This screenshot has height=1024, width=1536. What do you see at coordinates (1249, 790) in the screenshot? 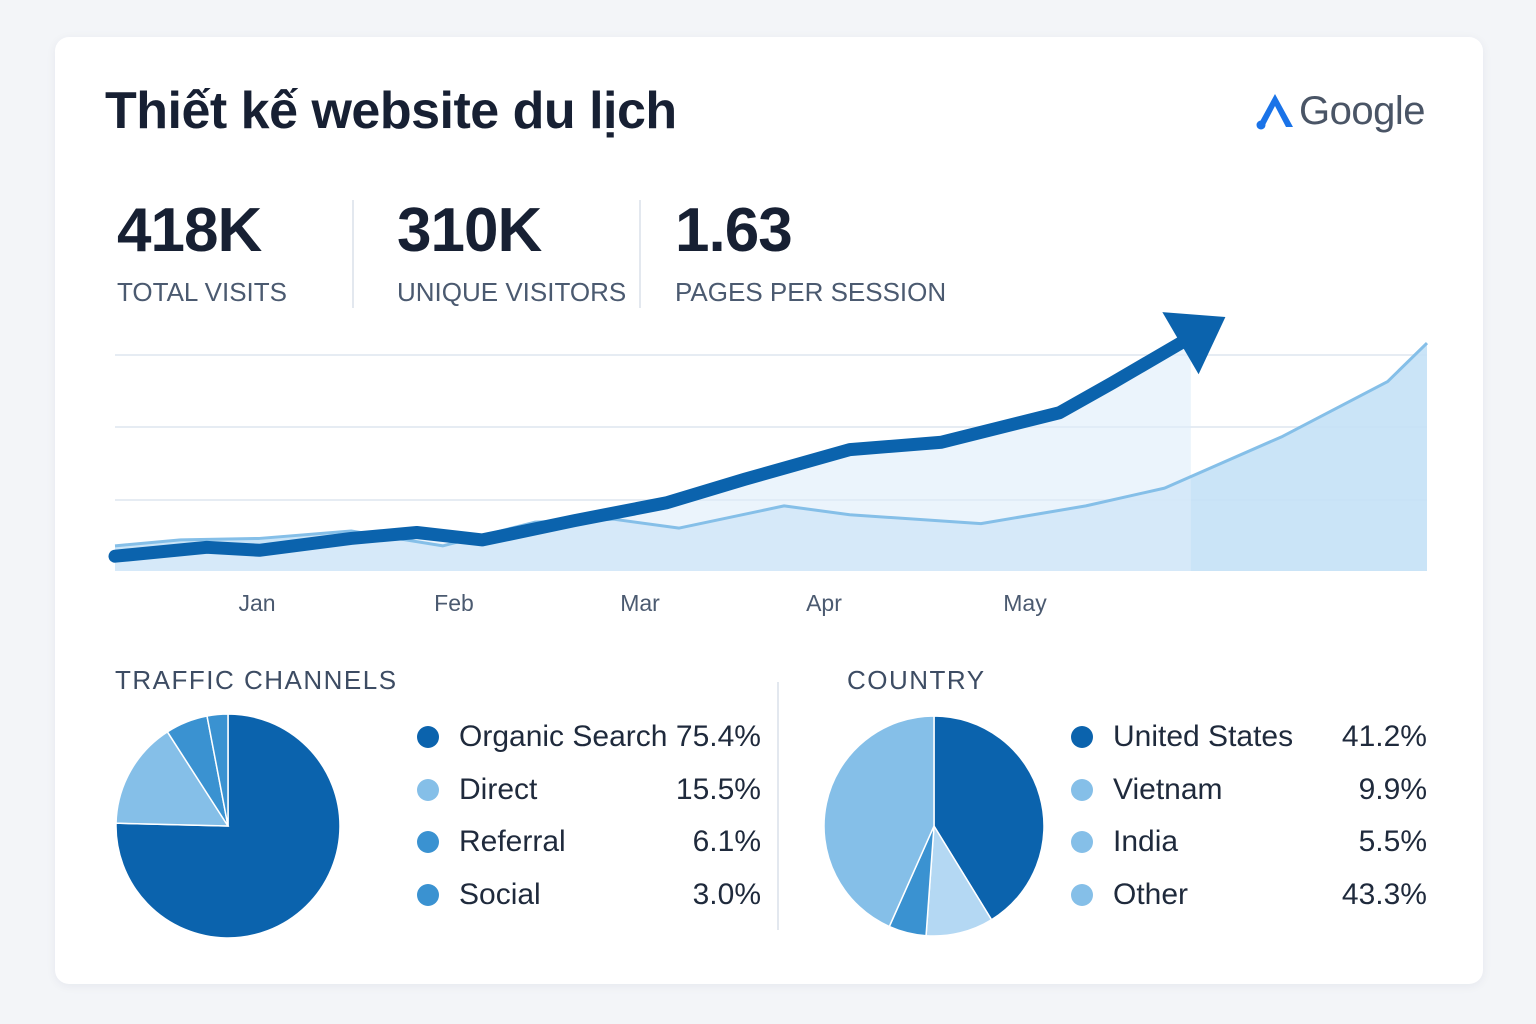
I see `legend-item: Vietnam 9.9%` at bounding box center [1249, 790].